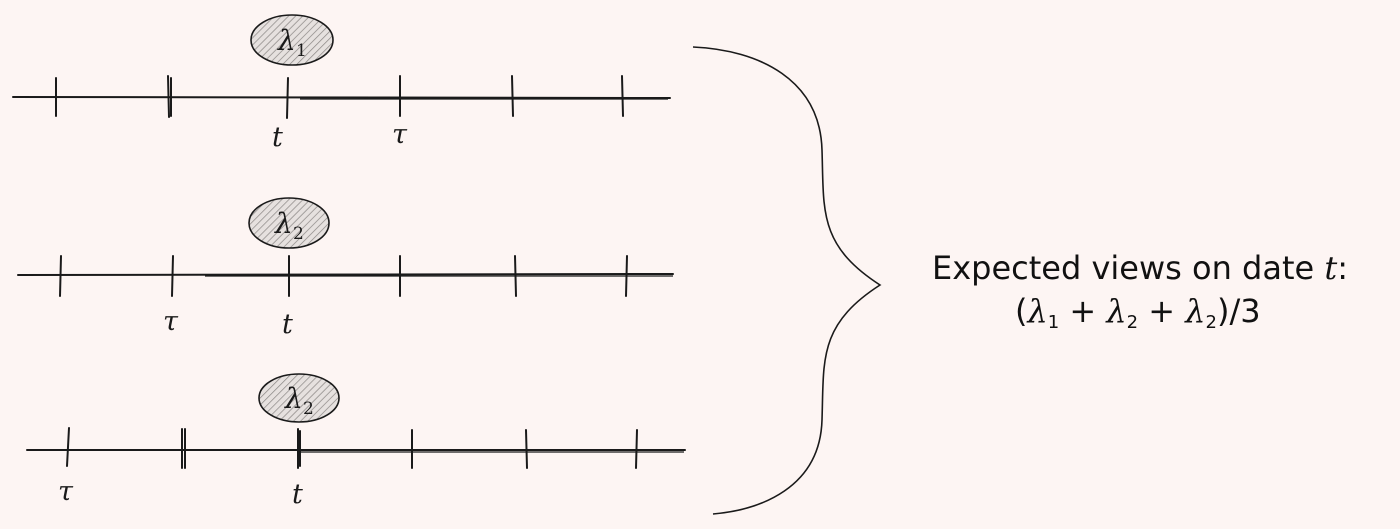  What do you see at coordinates (1132, 322) in the screenshot?
I see `result-term-2-sub: 2` at bounding box center [1132, 322].